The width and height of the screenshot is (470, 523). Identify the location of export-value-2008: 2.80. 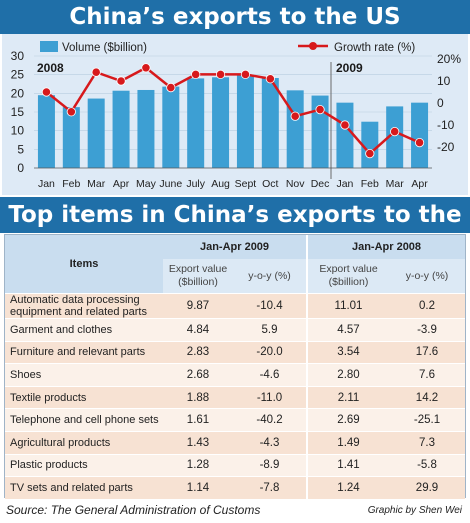
(347, 375).